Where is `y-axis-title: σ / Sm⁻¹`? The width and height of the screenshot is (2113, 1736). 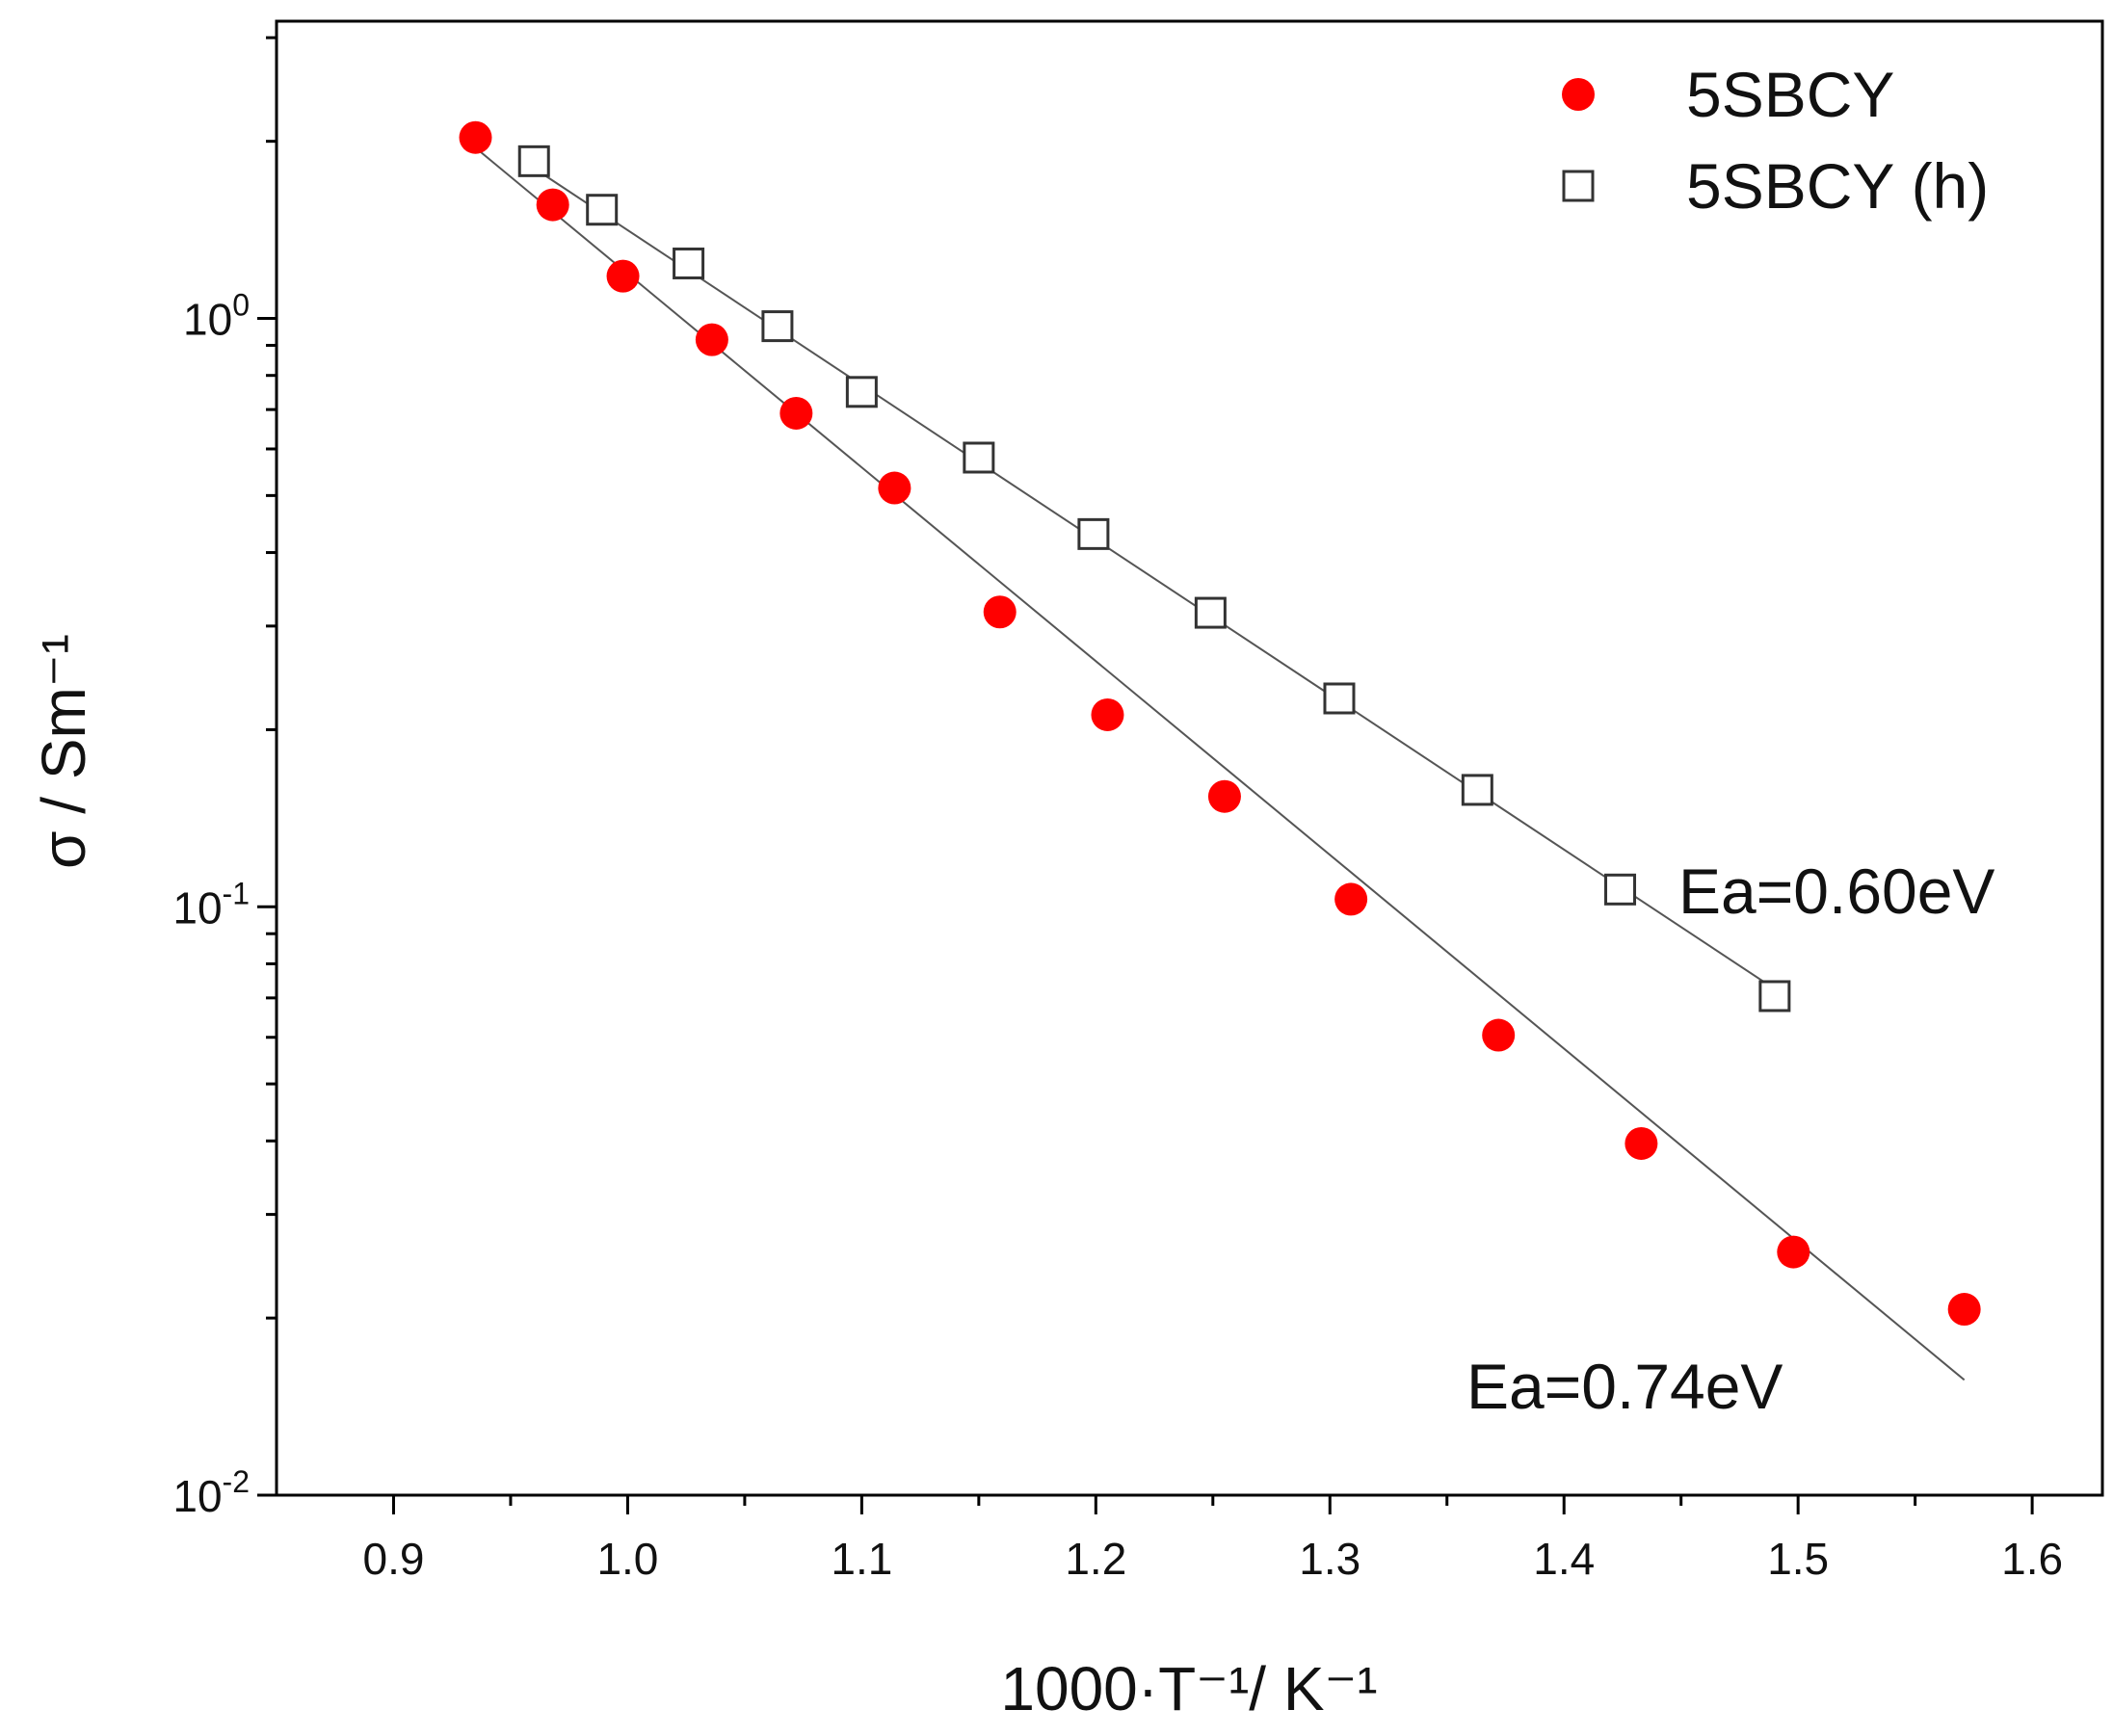 y-axis-title: σ / Sm⁻¹ is located at coordinates (64, 752).